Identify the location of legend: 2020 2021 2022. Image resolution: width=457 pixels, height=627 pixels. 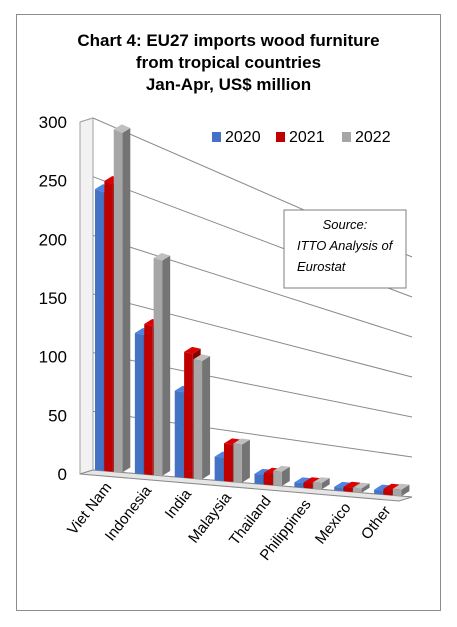
(301, 137).